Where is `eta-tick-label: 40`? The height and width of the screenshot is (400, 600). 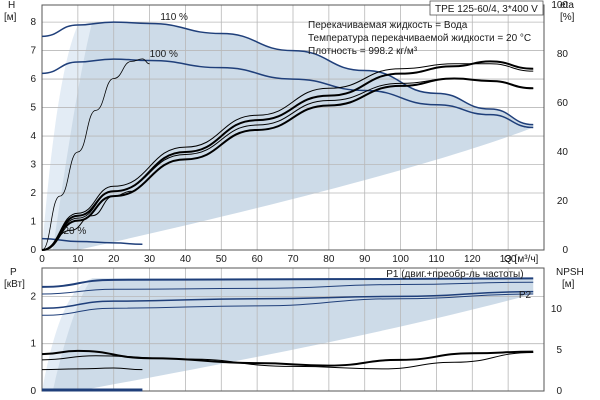
eta-tick-label: 40 is located at coordinates (563, 152).